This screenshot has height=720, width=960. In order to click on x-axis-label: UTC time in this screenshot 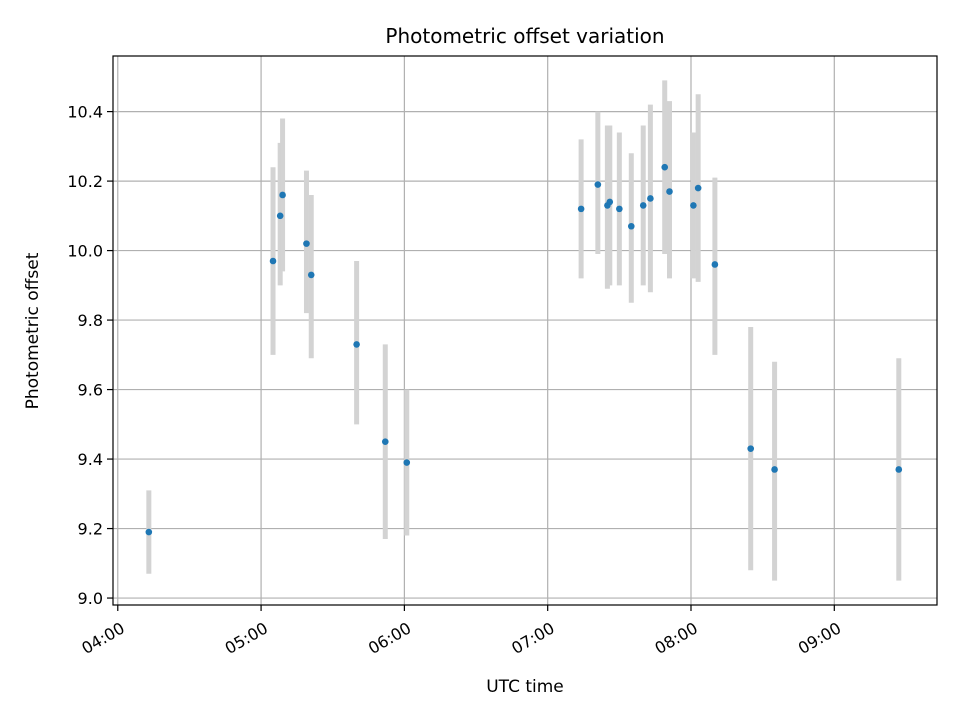, I will do `click(525, 687)`.